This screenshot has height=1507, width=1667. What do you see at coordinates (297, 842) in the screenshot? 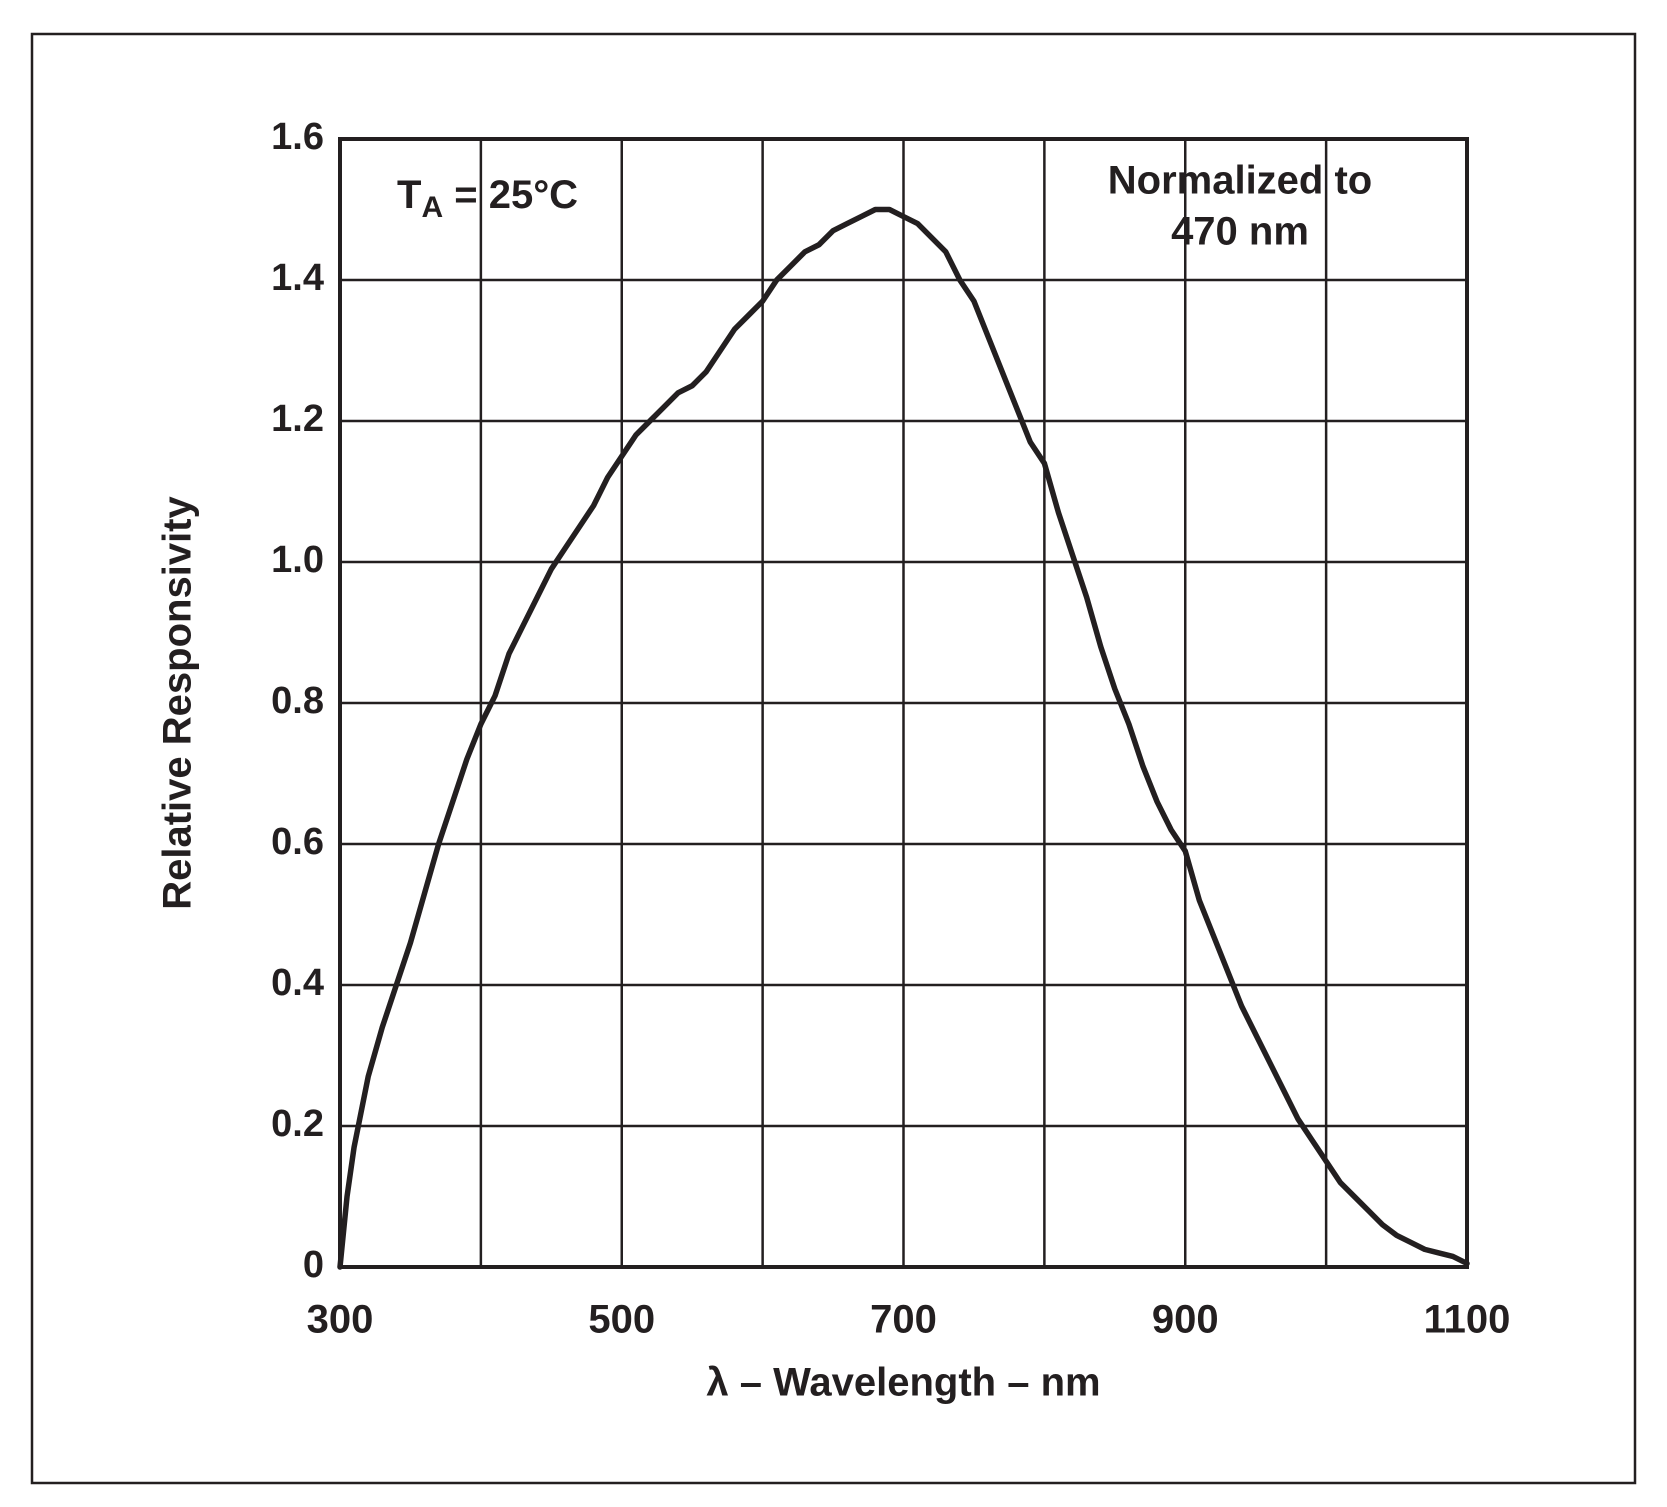
I see `y-tick-label: 0.6` at bounding box center [297, 842].